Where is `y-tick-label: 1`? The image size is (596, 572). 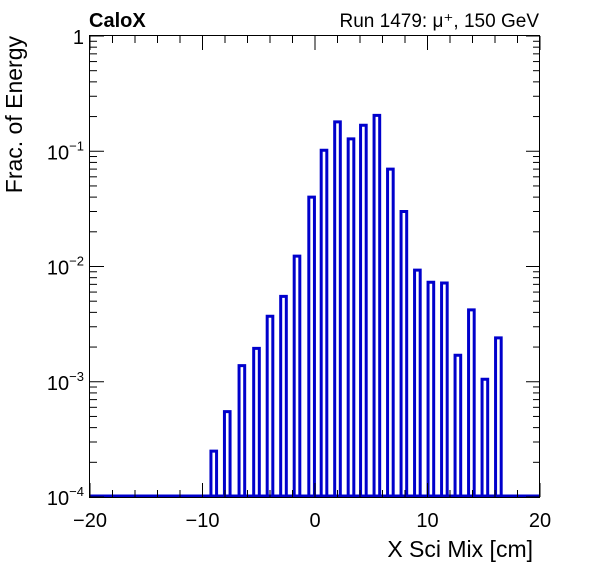 y-tick-label: 1 is located at coordinates (78, 38).